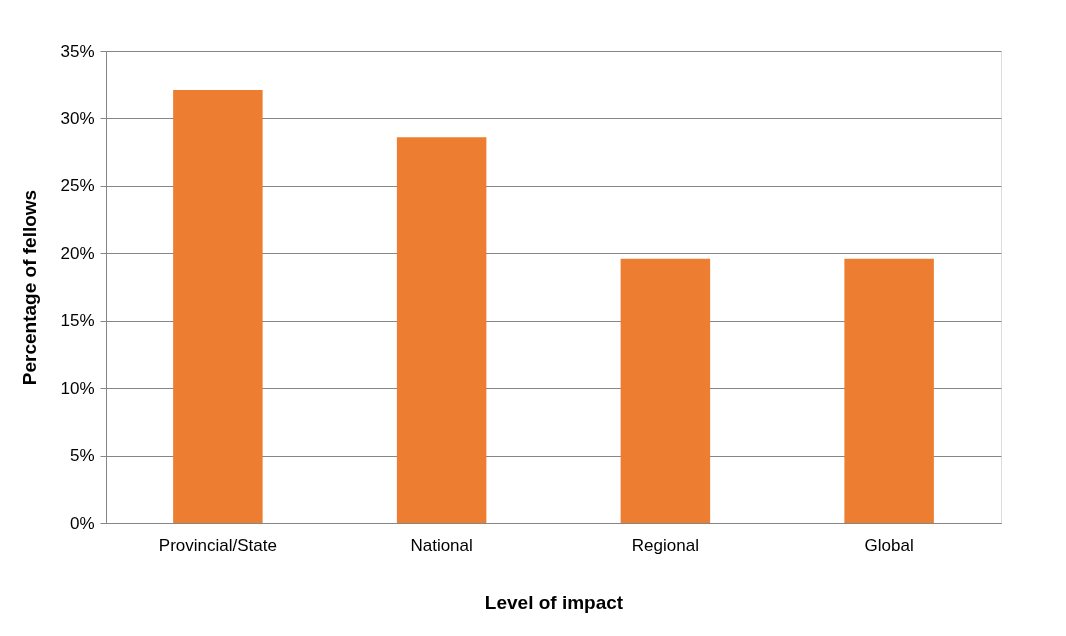  What do you see at coordinates (77, 118) in the screenshot?
I see `y-tick-label: 30%` at bounding box center [77, 118].